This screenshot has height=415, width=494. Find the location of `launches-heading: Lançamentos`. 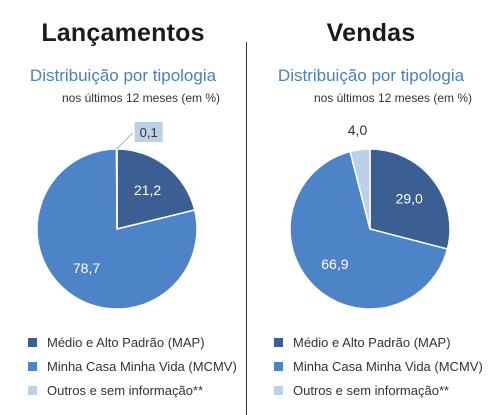

launches-heading: Lançamentos is located at coordinates (123, 33).